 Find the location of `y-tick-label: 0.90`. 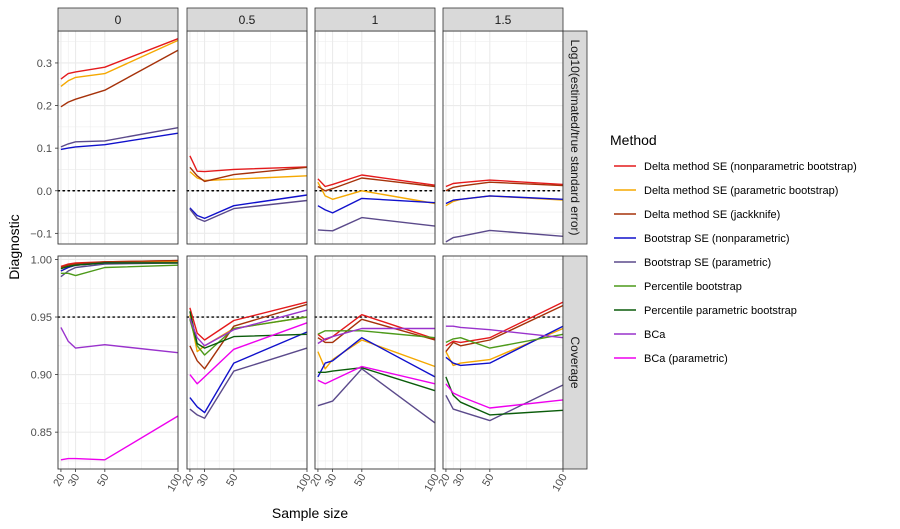

y-tick-label: 0.90 is located at coordinates (41, 376).